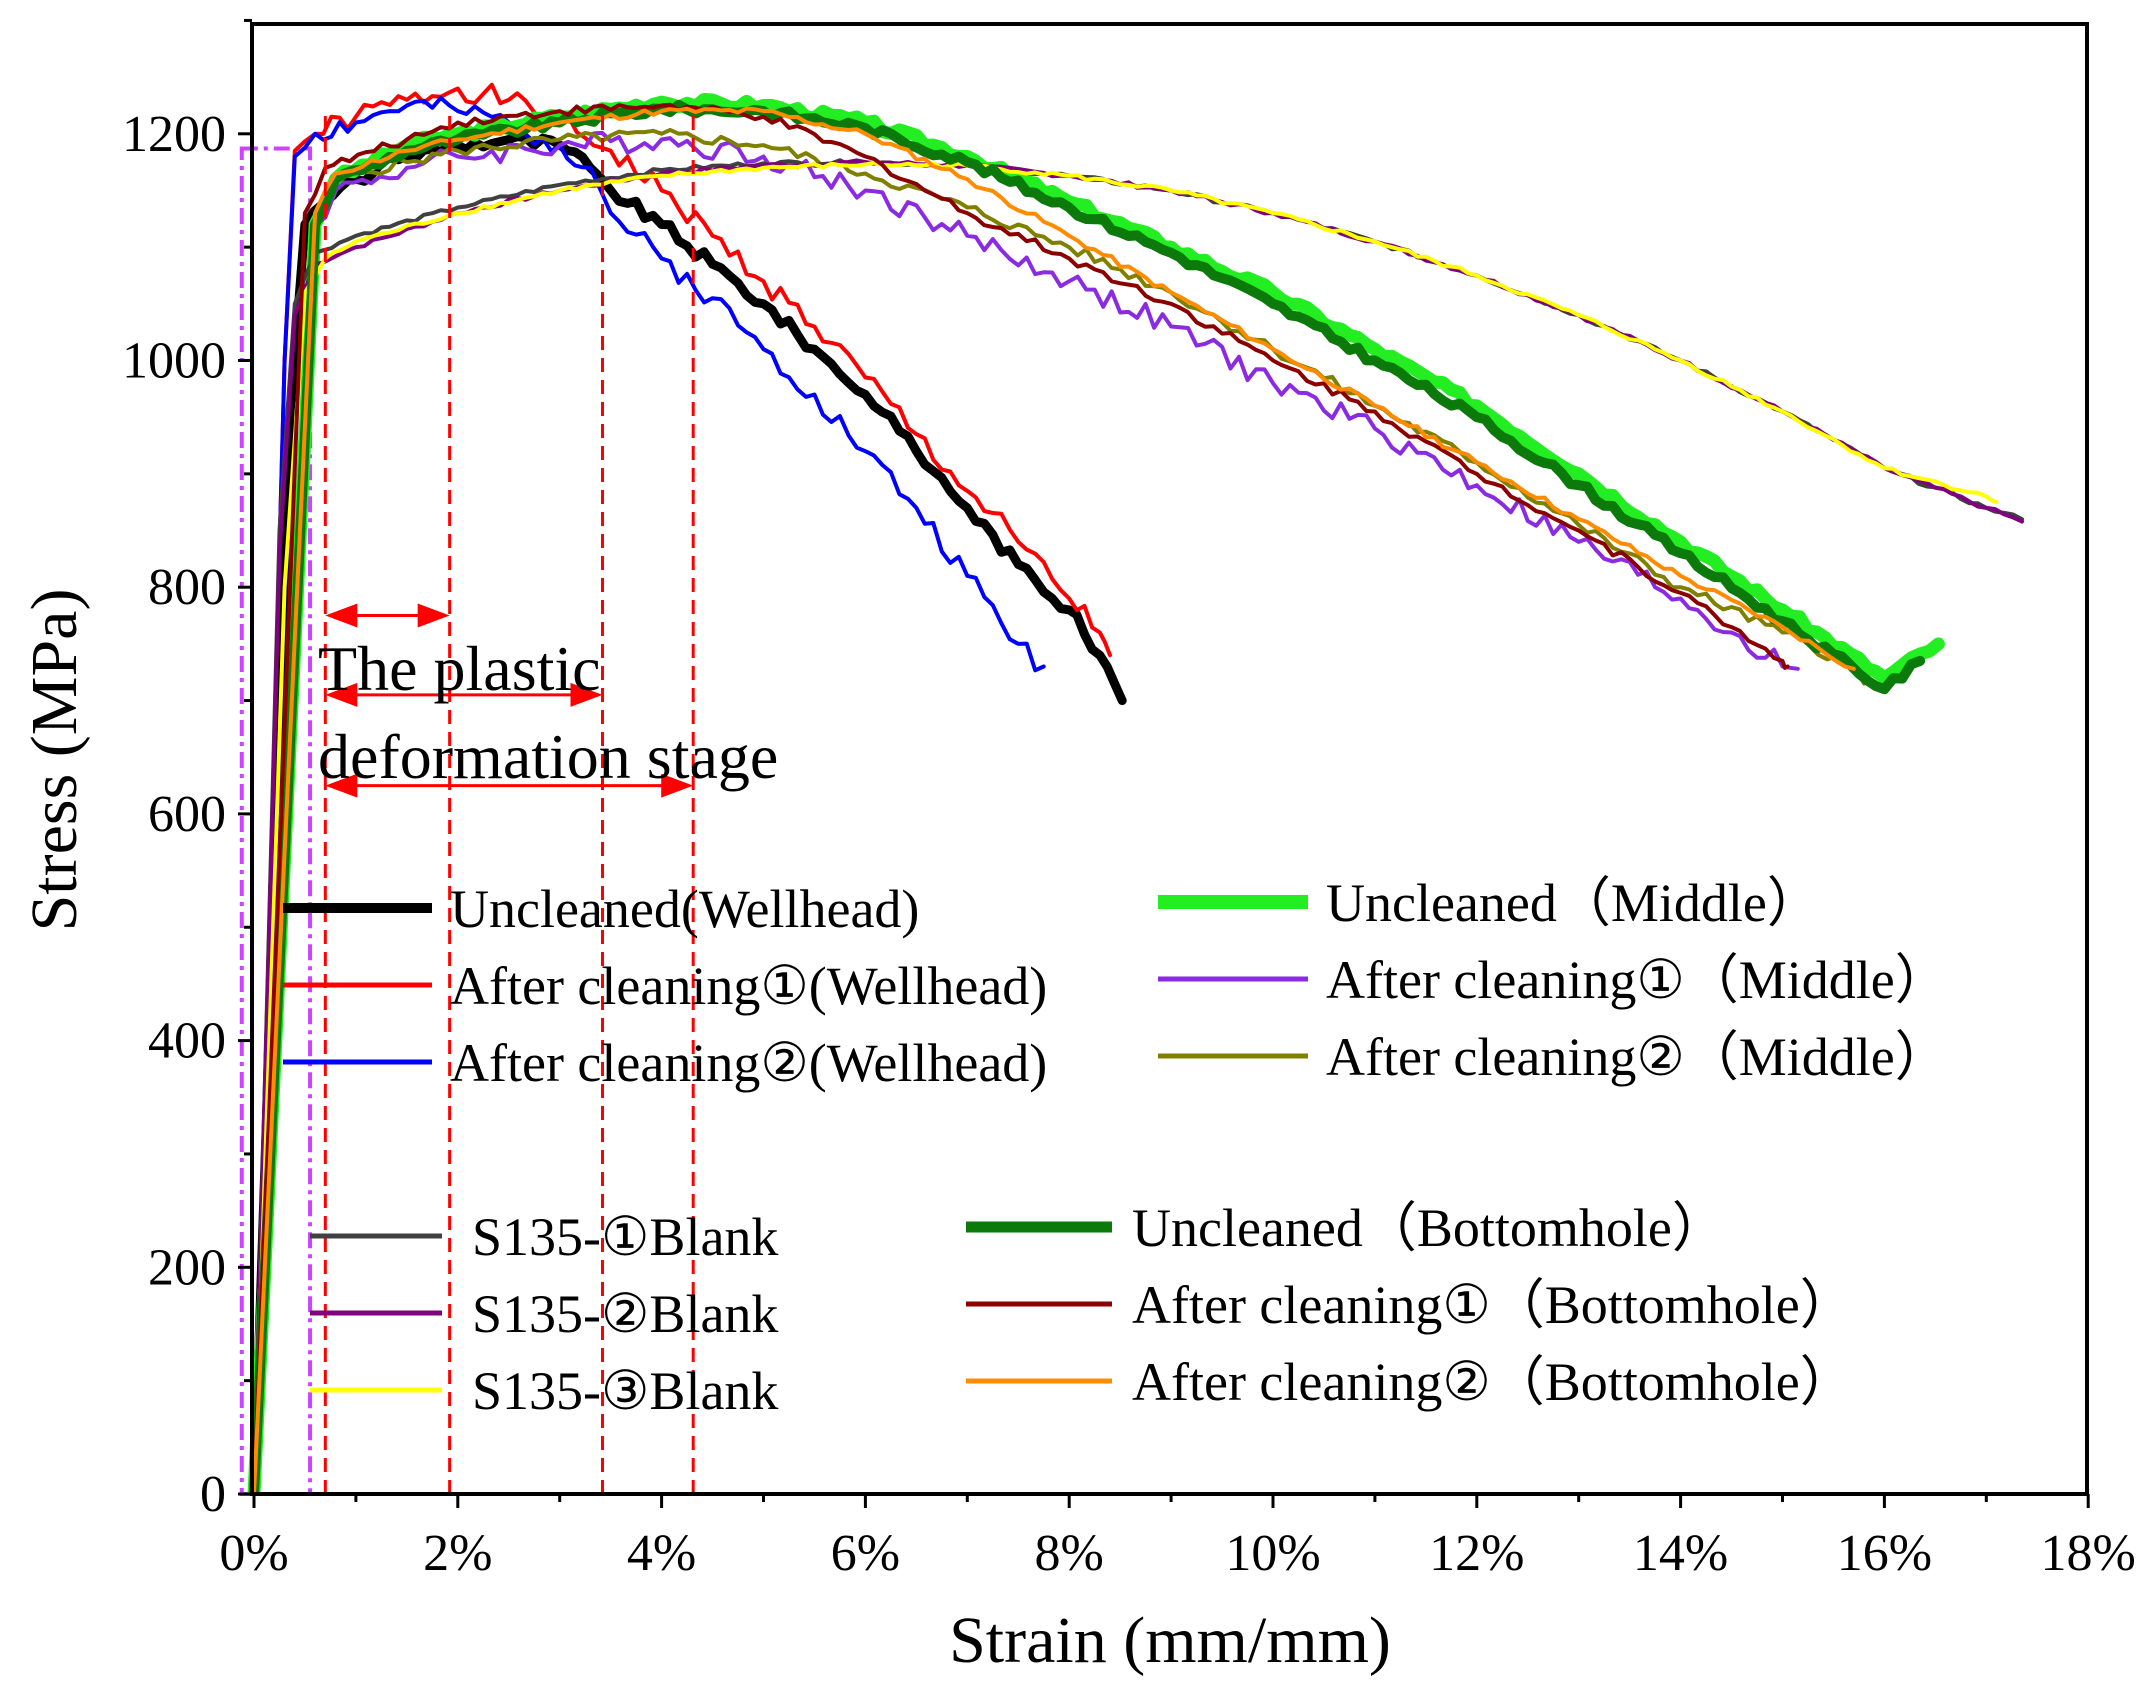 This screenshot has width=2150, height=1689. I want to click on x-tick-label-0: 0%, so click(253, 1553).